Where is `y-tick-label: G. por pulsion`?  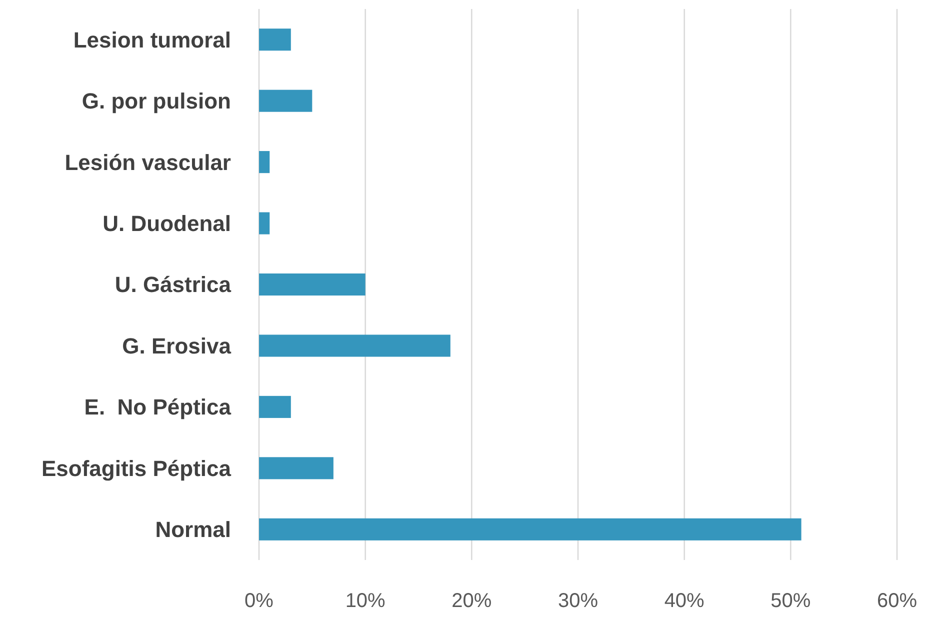
y-tick-label: G. por pulsion is located at coordinates (156, 101).